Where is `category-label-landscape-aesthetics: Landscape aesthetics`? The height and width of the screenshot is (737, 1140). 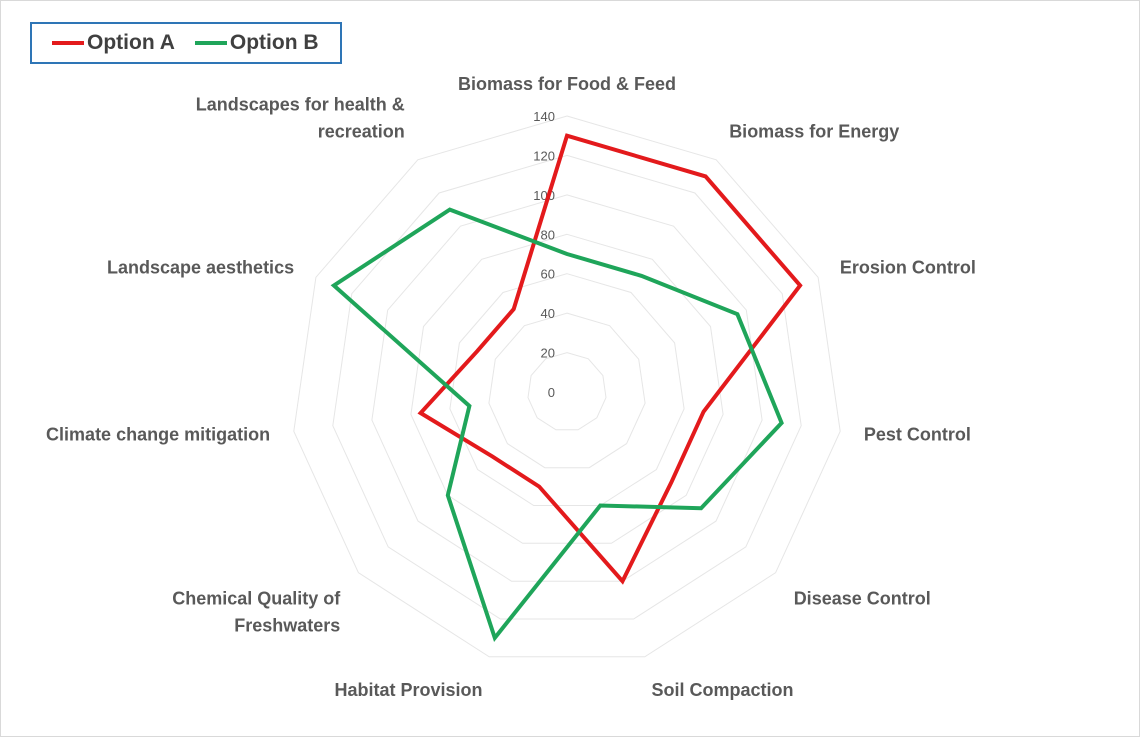 category-label-landscape-aesthetics: Landscape aesthetics is located at coordinates (200, 267).